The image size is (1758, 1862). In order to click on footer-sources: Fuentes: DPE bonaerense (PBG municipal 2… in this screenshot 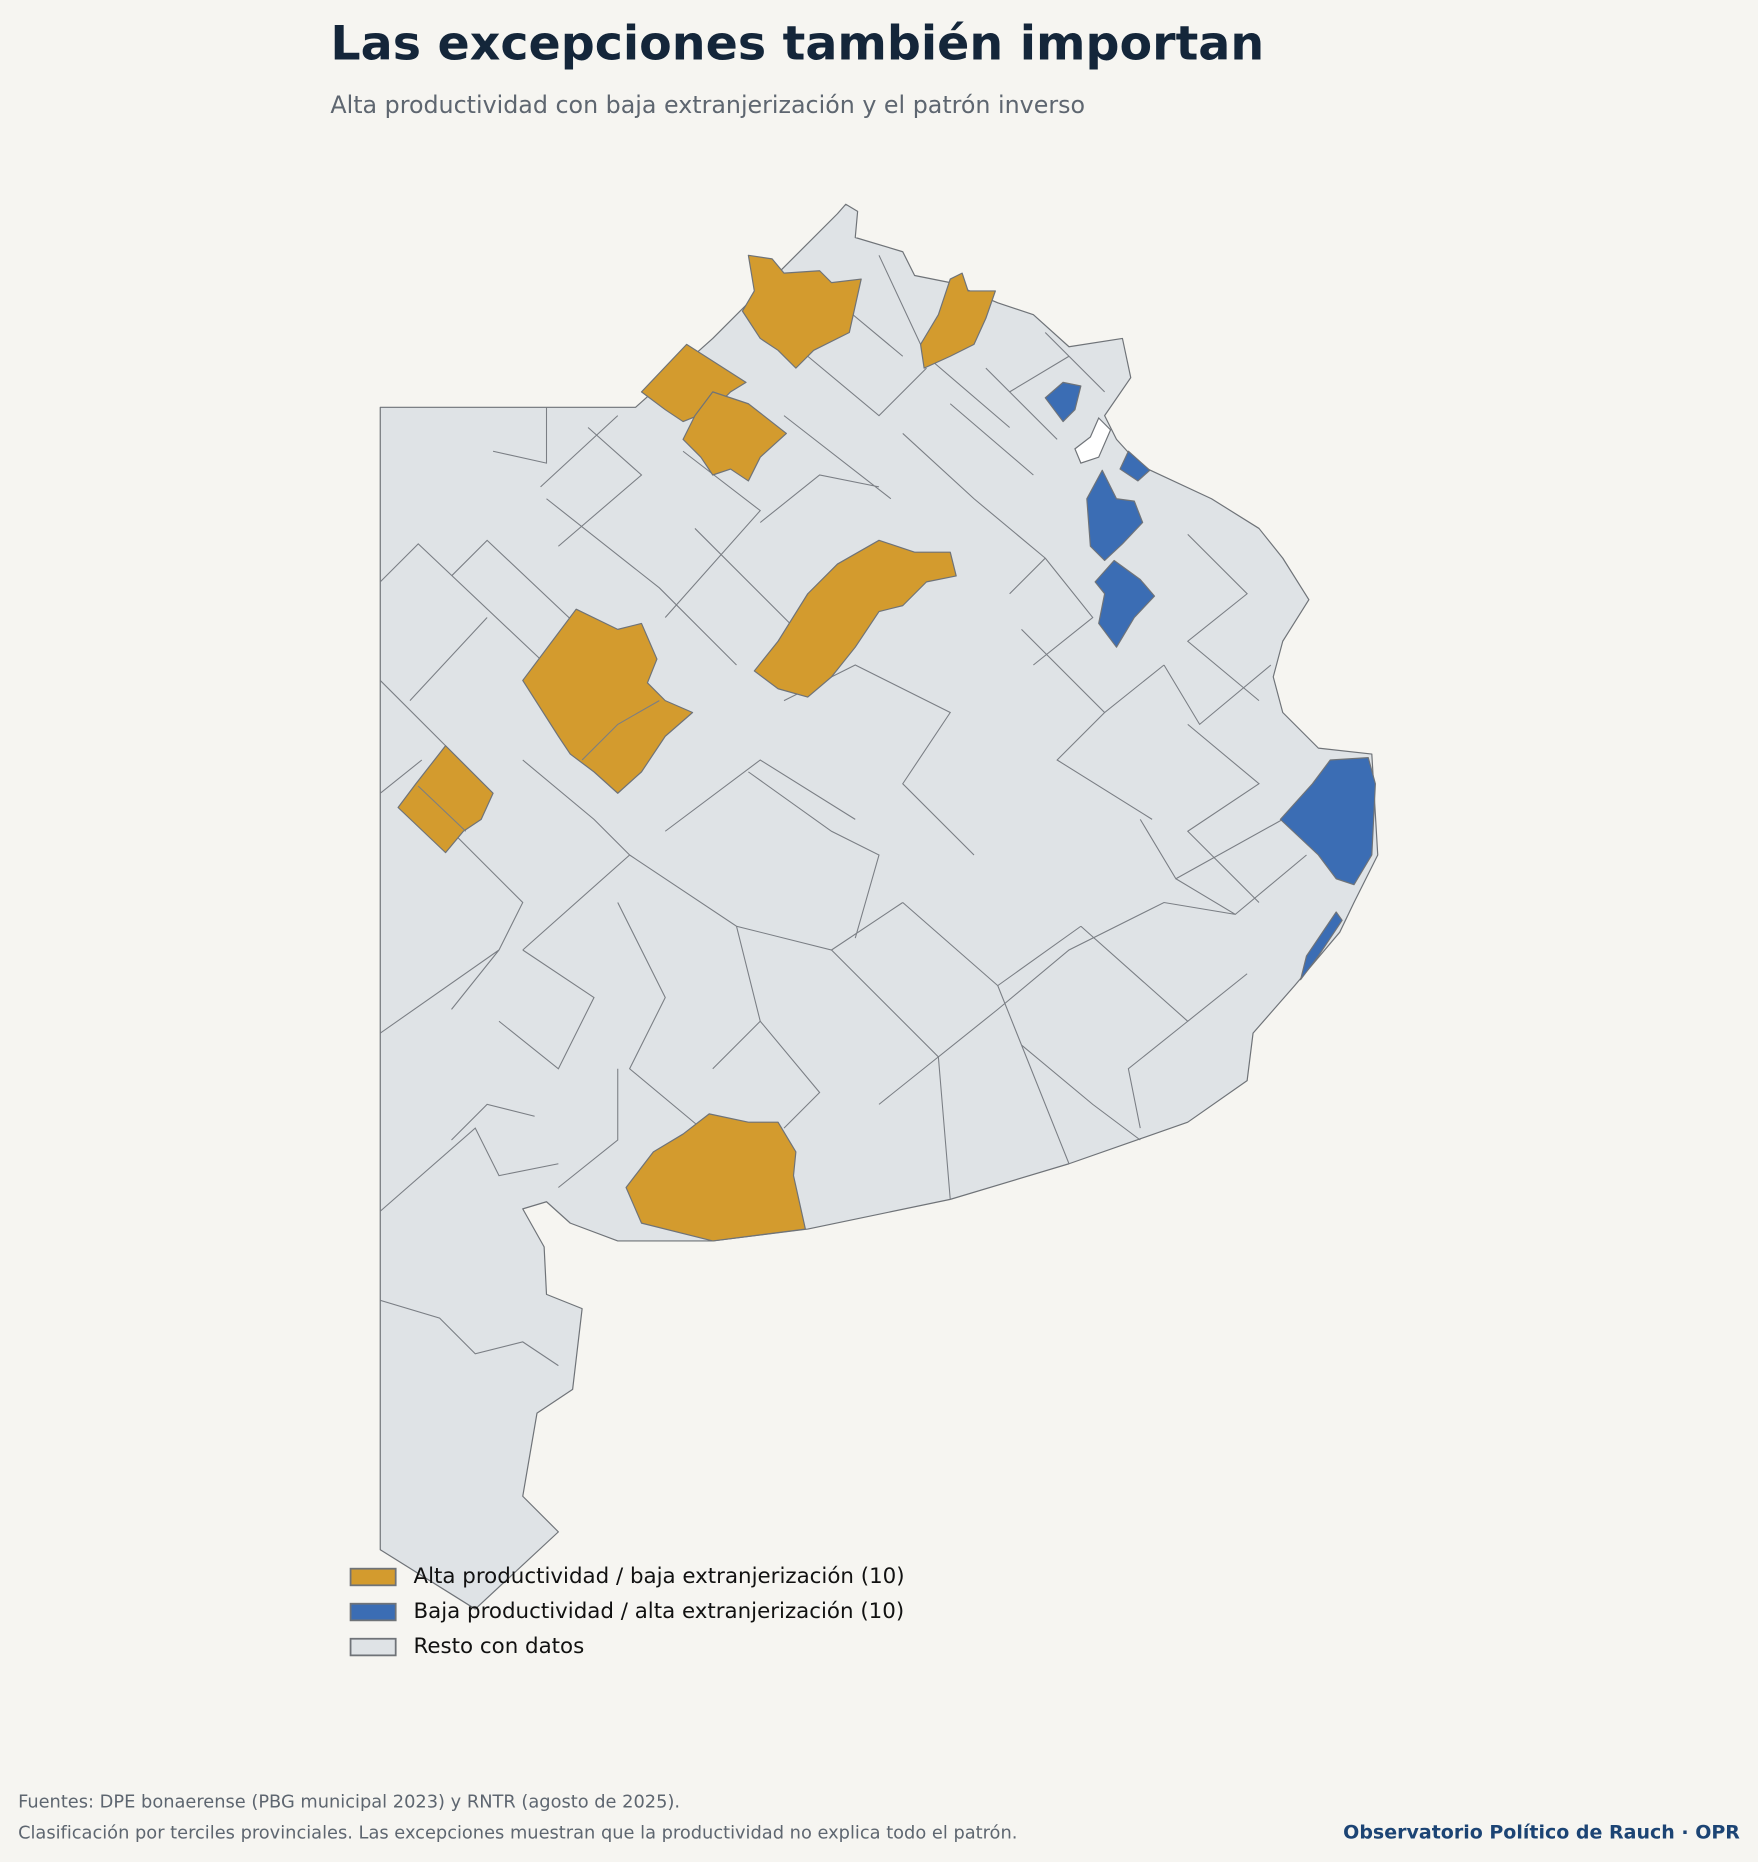, I will do `click(349, 1801)`.